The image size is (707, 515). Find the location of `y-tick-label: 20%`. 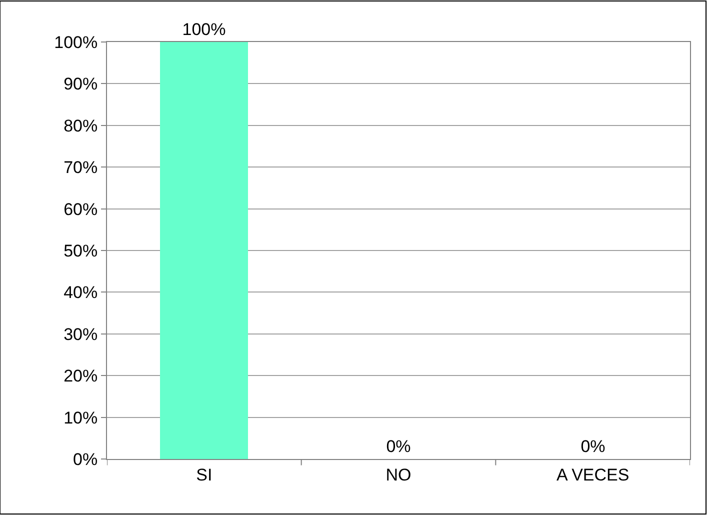

y-tick-label: 20% is located at coordinates (81, 376).